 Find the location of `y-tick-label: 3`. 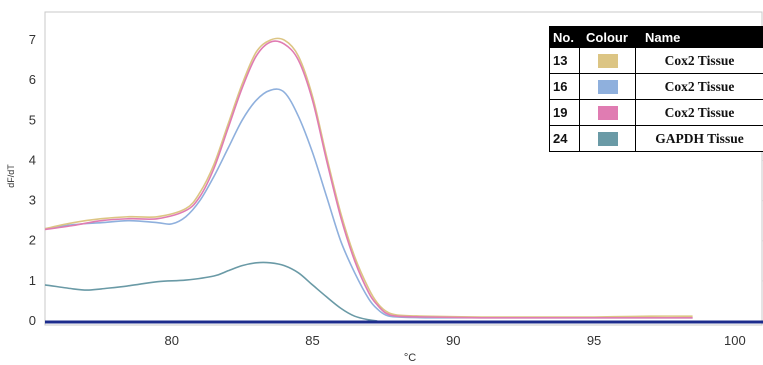

y-tick-label: 3 is located at coordinates (32, 200).